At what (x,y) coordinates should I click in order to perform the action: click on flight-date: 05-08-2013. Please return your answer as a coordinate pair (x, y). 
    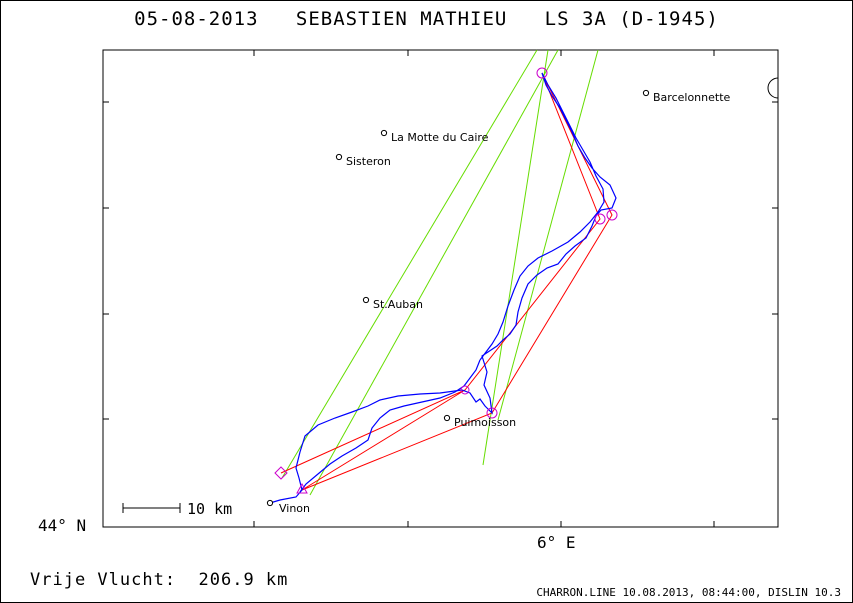
    Looking at the image, I should click on (196, 19).